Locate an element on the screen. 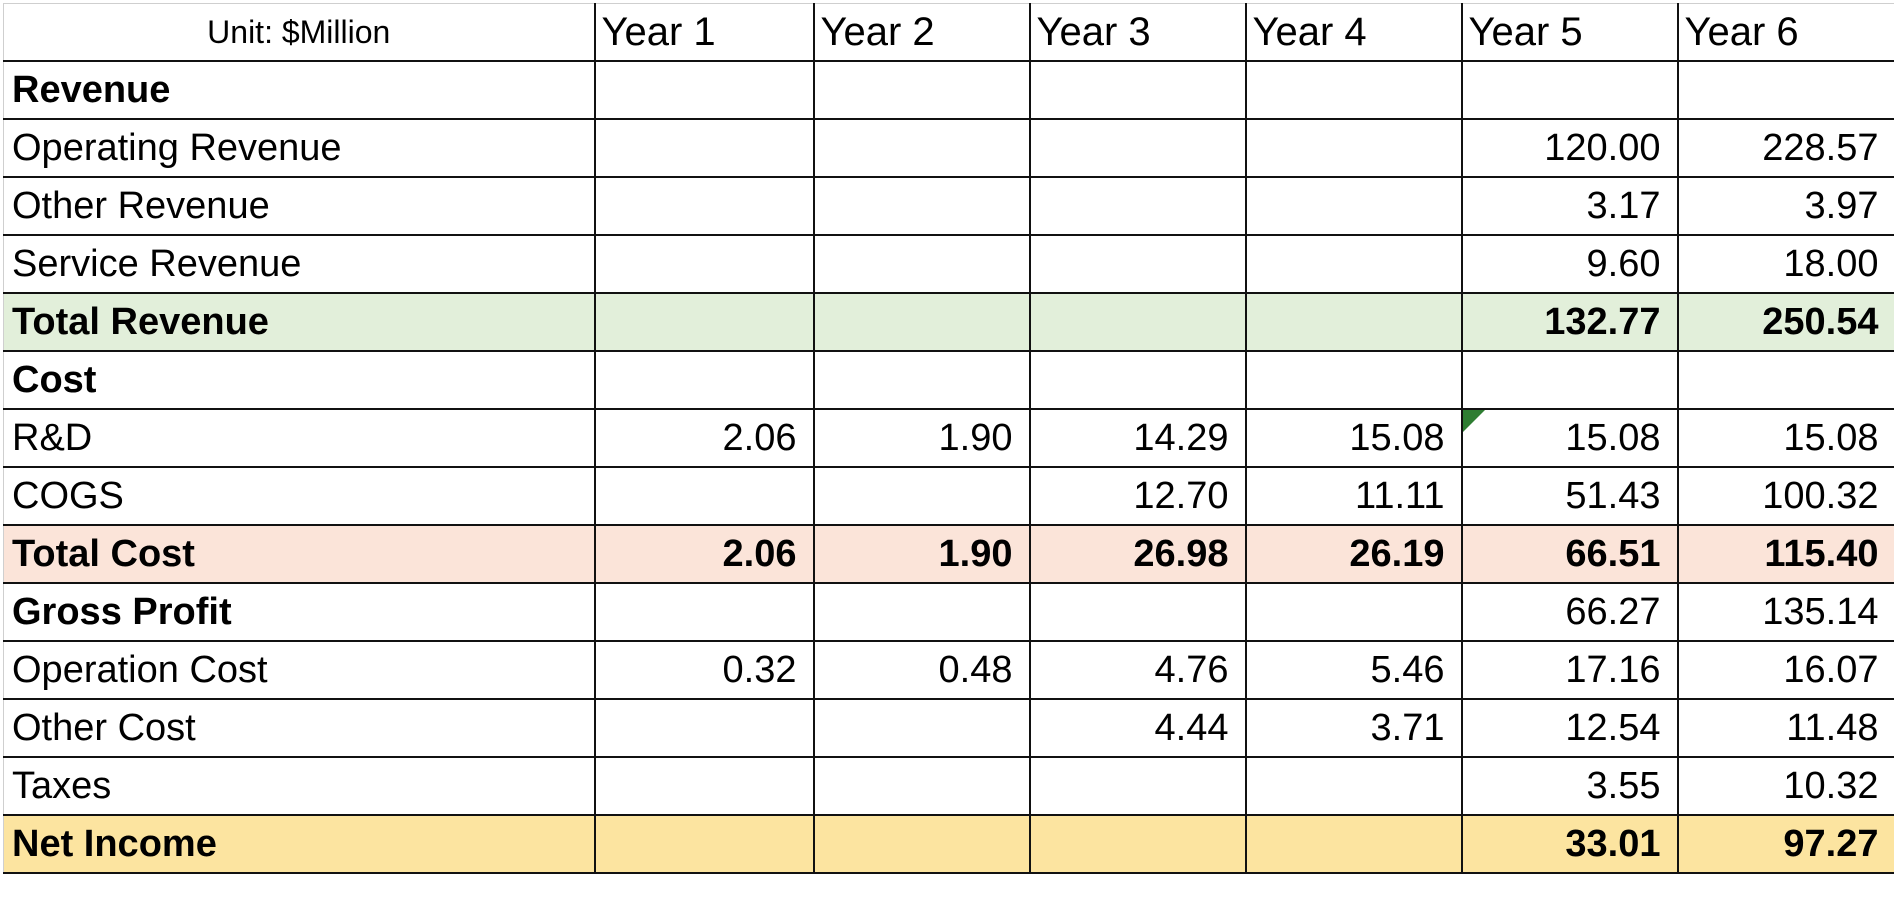 The width and height of the screenshot is (1894, 904). year-header: Year 1 is located at coordinates (704, 32).